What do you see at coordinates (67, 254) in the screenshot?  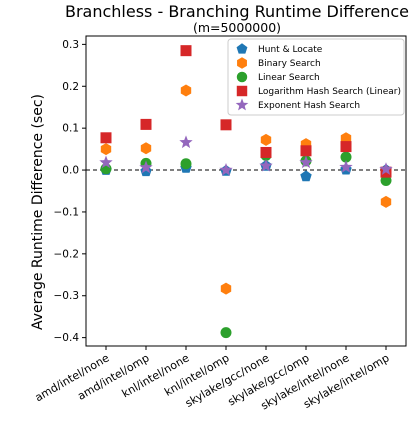 I see `y-tick-label: −0.2` at bounding box center [67, 254].